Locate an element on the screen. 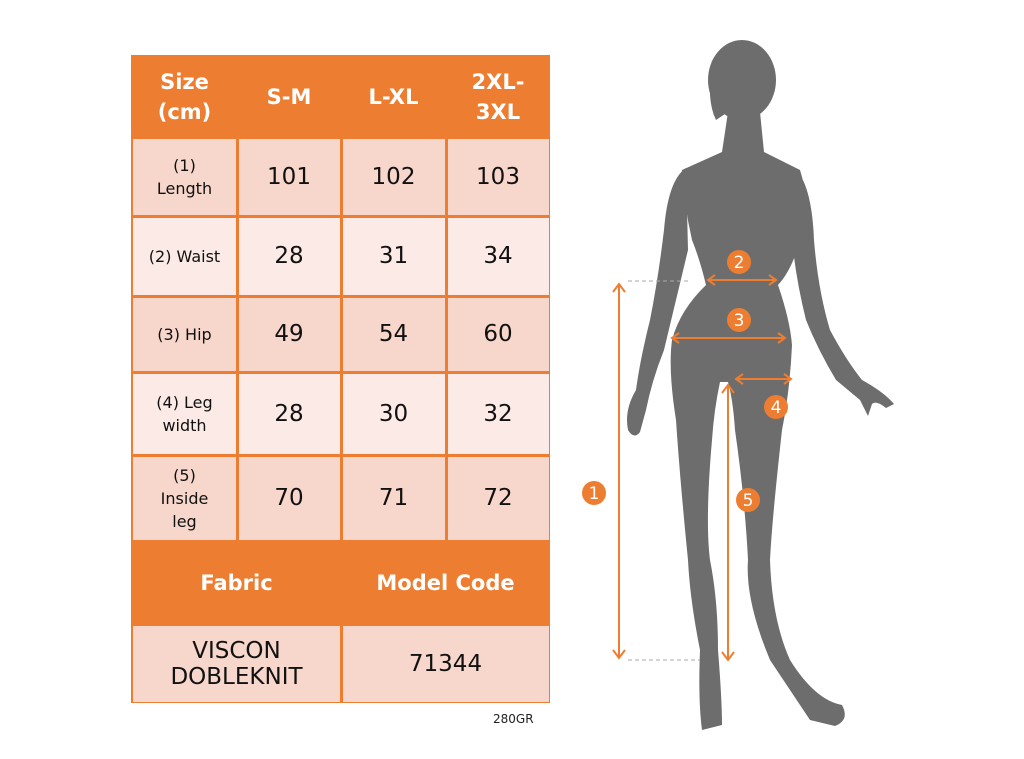 This screenshot has height=759, width=1024. row-label: (3) Hip is located at coordinates (184, 334).